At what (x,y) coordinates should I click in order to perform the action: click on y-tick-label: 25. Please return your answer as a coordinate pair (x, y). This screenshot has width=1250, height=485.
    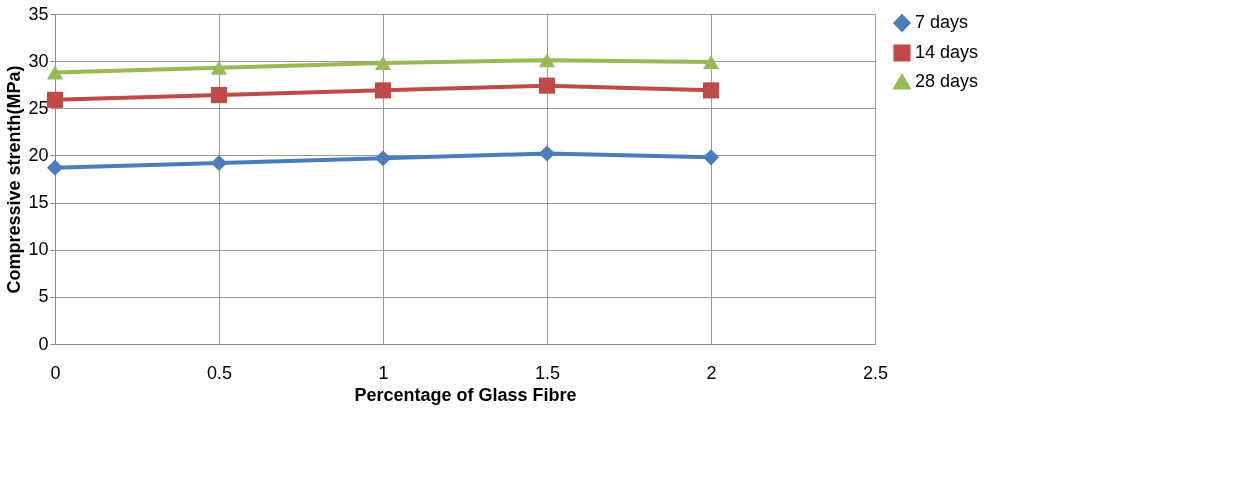
    Looking at the image, I should click on (38, 107).